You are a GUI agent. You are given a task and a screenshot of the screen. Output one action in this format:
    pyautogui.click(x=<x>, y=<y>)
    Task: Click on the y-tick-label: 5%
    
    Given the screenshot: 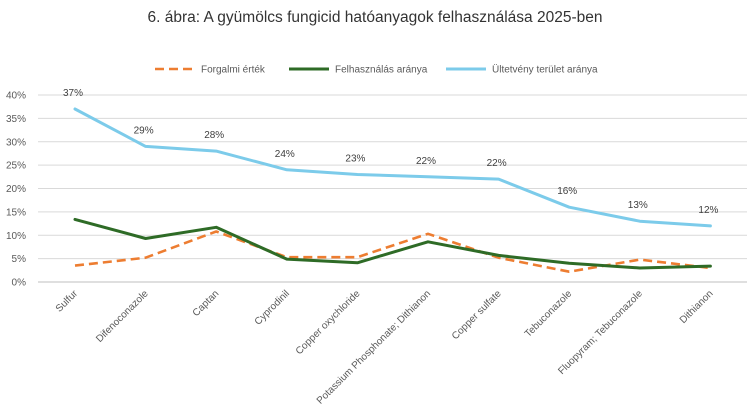 What is the action you would take?
    pyautogui.click(x=19, y=259)
    